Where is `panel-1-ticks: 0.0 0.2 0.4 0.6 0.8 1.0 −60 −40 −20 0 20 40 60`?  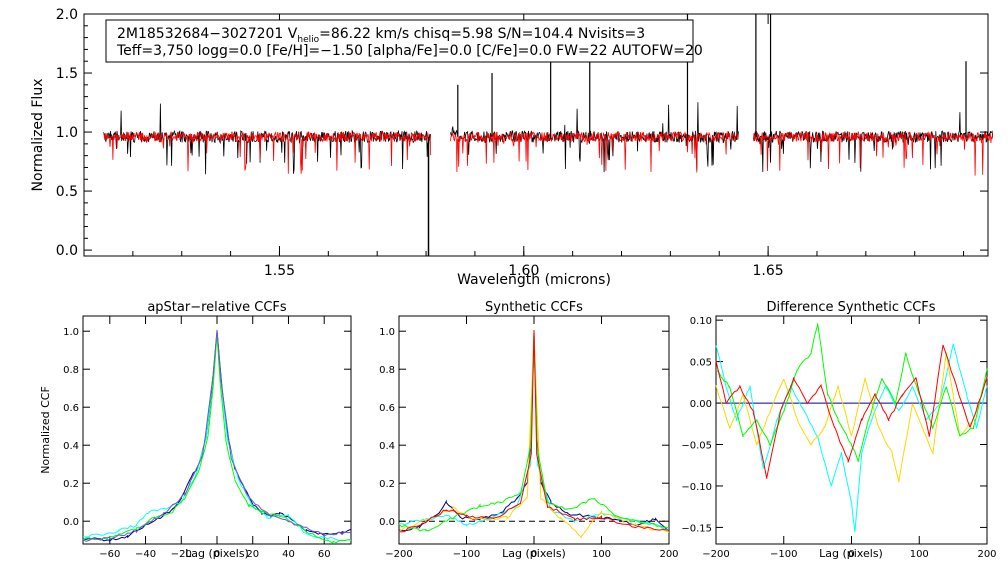 panel-1-ticks: 0.0 0.2 0.4 0.6 0.8 1.0 −60 −40 −20 0 20 40 60 is located at coordinates (207, 438).